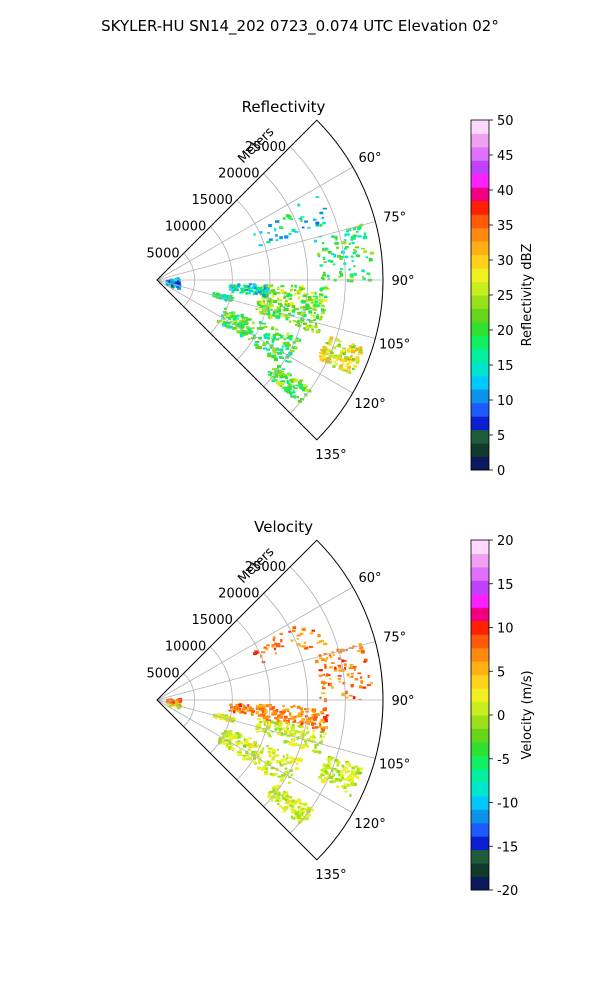  What do you see at coordinates (505, 296) in the screenshot?
I see `colorbar-tick-label: 25` at bounding box center [505, 296].